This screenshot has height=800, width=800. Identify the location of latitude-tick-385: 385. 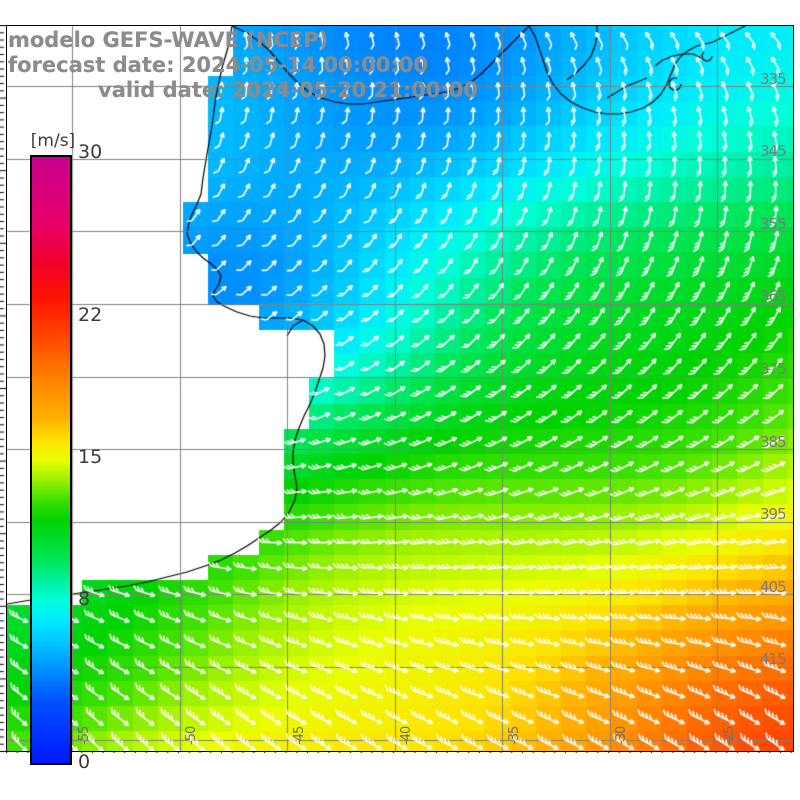
(773, 441).